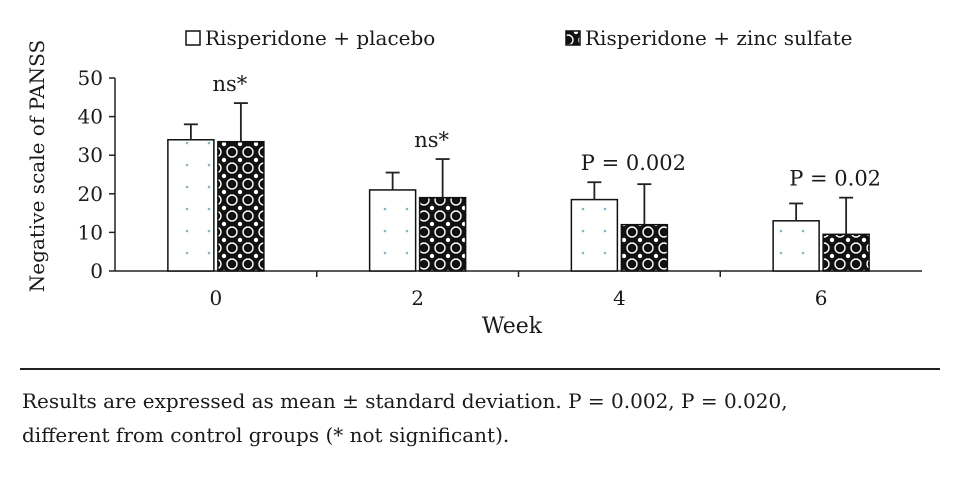 The width and height of the screenshot is (969, 484). I want to click on y-tick-label: 10, so click(90, 232).